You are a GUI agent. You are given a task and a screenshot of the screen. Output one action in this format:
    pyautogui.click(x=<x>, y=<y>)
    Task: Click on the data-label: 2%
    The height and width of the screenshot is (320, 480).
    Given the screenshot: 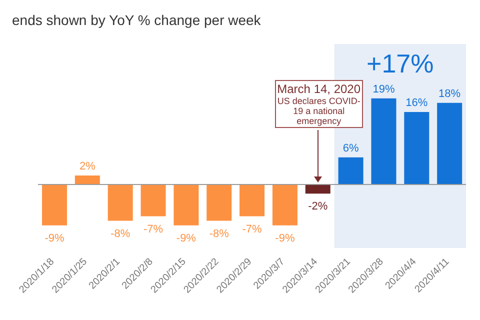 What is the action you would take?
    pyautogui.click(x=87, y=166)
    